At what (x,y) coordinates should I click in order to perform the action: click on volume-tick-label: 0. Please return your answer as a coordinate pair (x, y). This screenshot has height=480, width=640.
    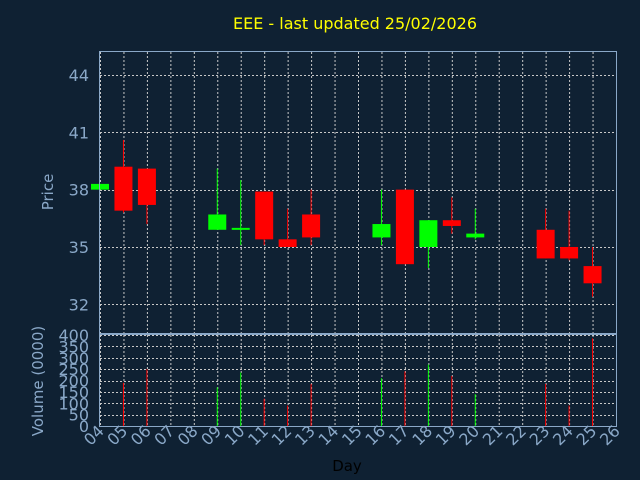
    Looking at the image, I should click on (84, 426).